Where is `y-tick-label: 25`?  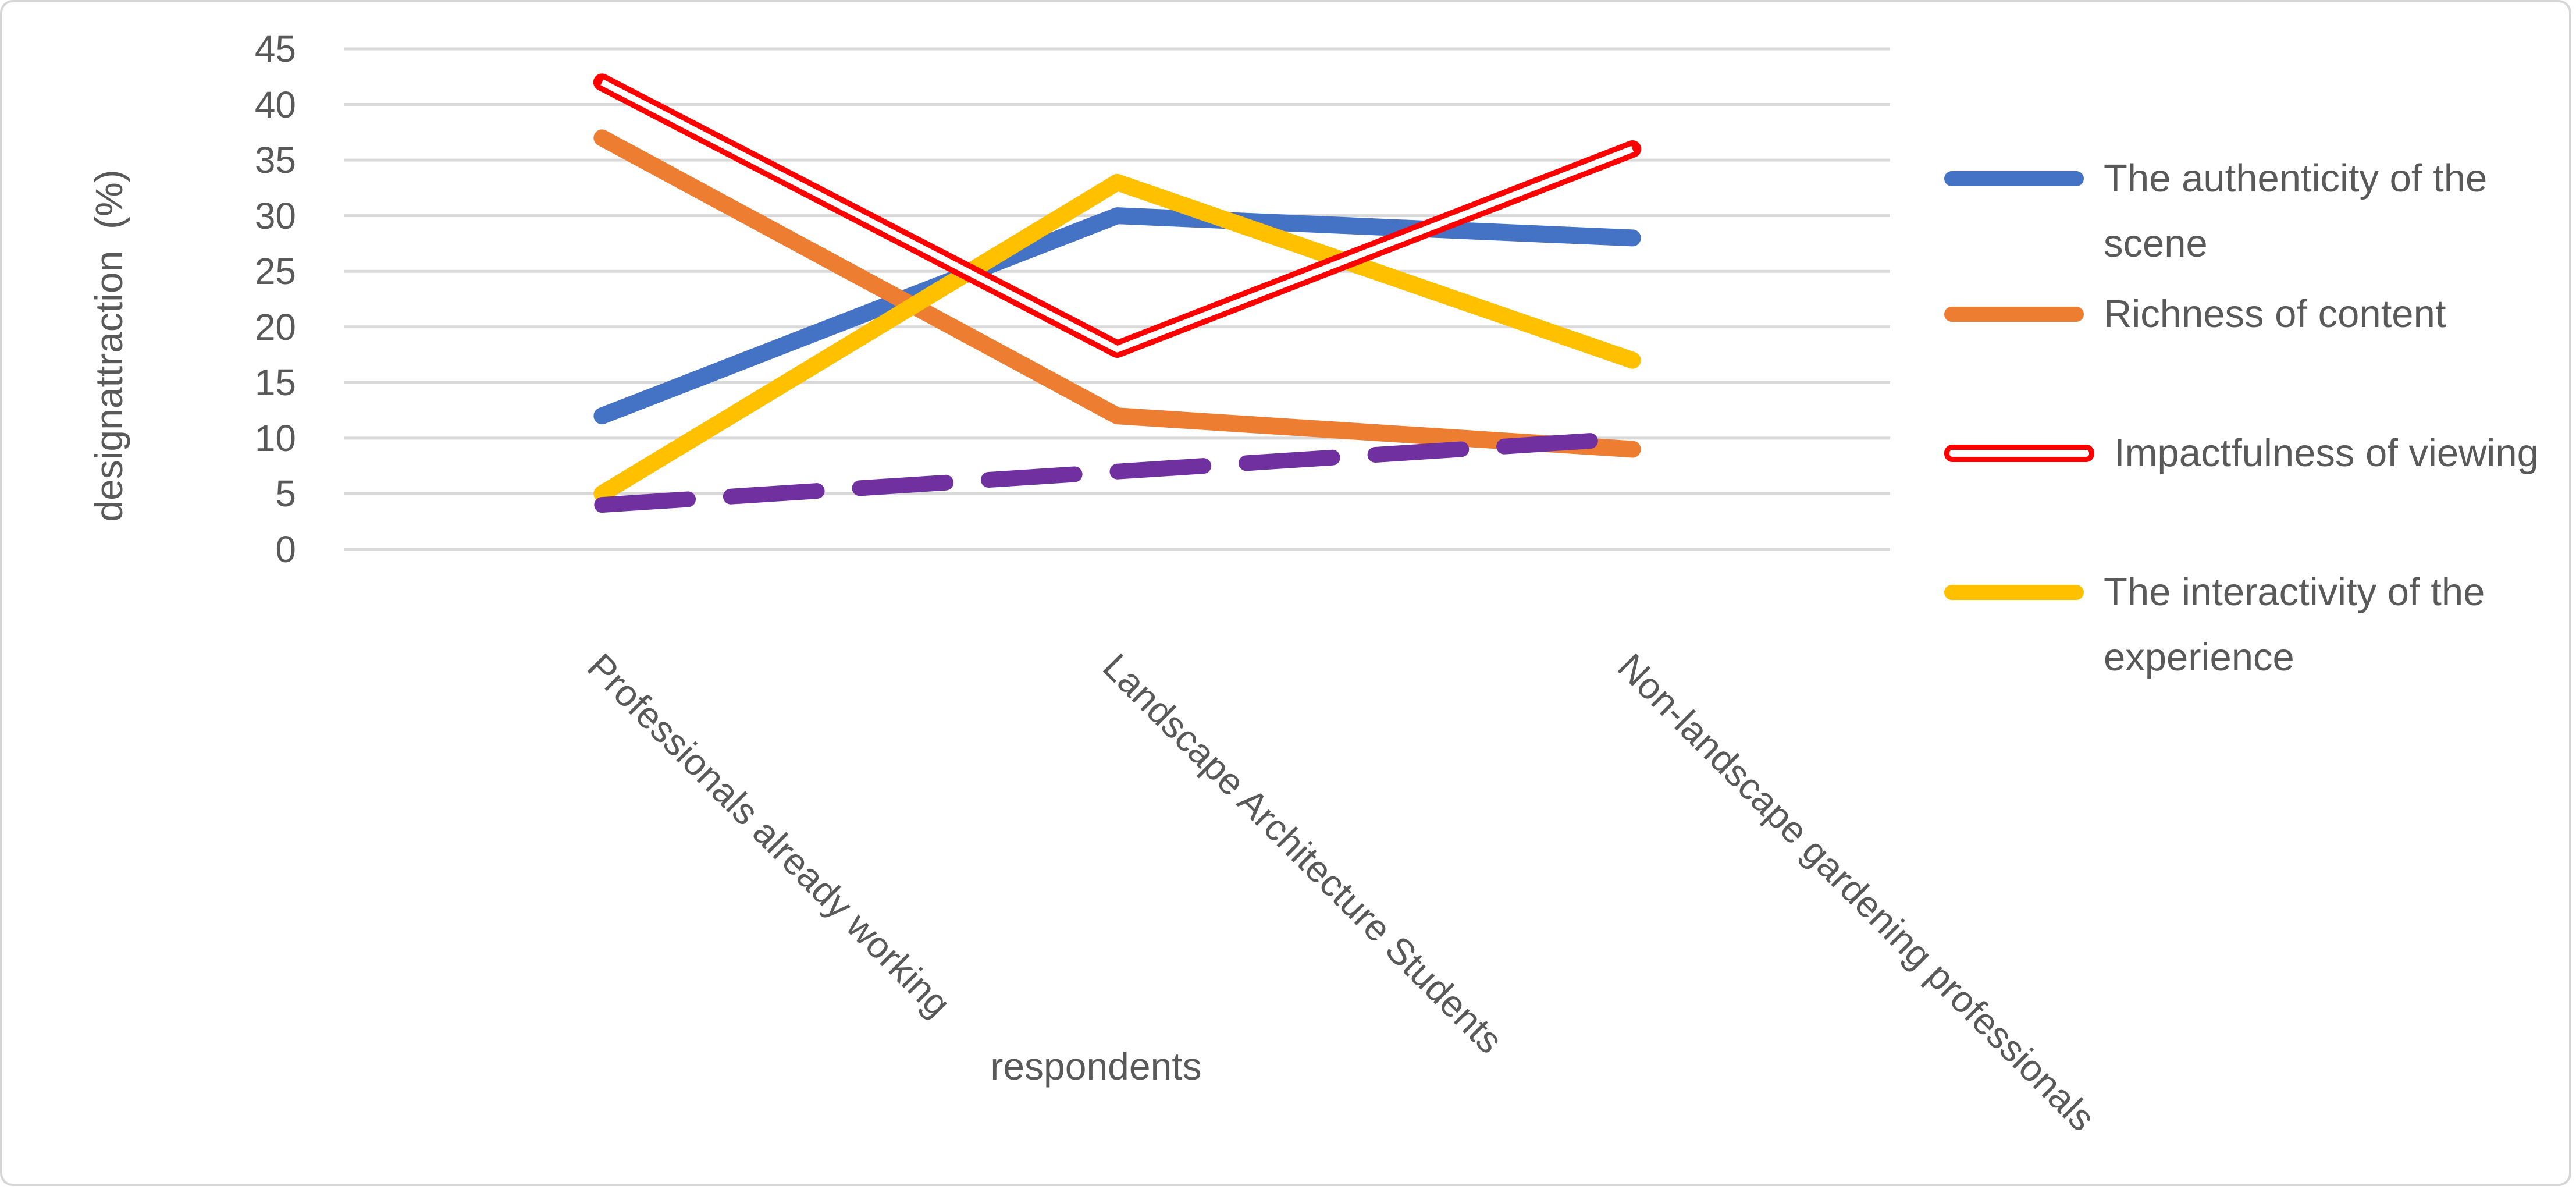
y-tick-label: 25 is located at coordinates (275, 271).